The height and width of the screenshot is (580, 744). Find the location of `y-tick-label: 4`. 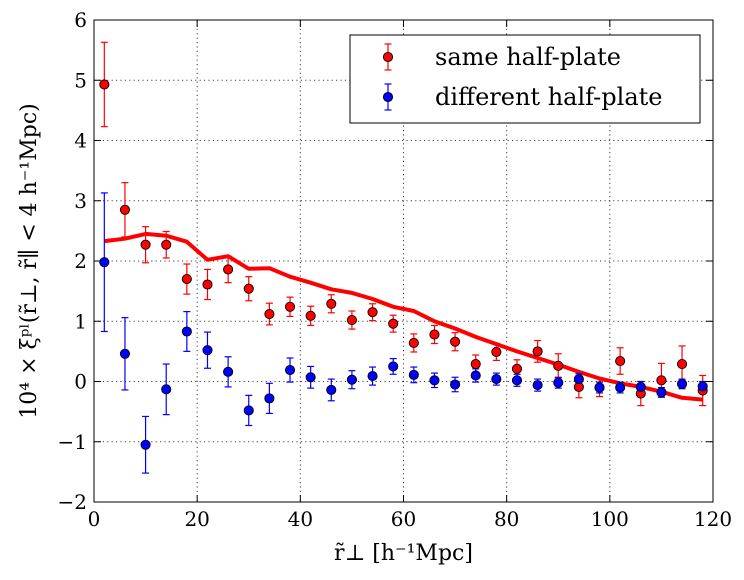

y-tick-label: 4 is located at coordinates (80, 141).